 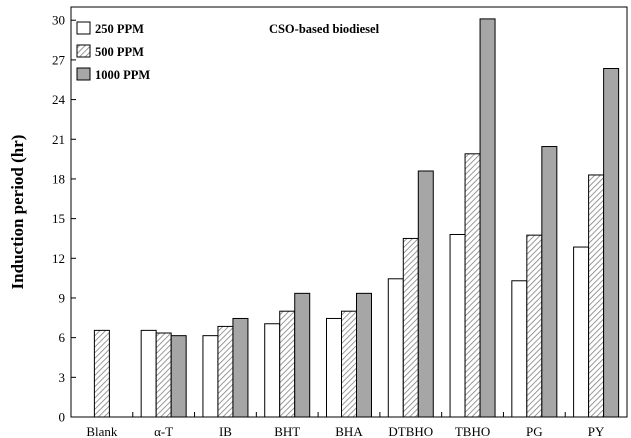 What do you see at coordinates (122, 75) in the screenshot?
I see `legend-label-1000: 1000 PPM` at bounding box center [122, 75].